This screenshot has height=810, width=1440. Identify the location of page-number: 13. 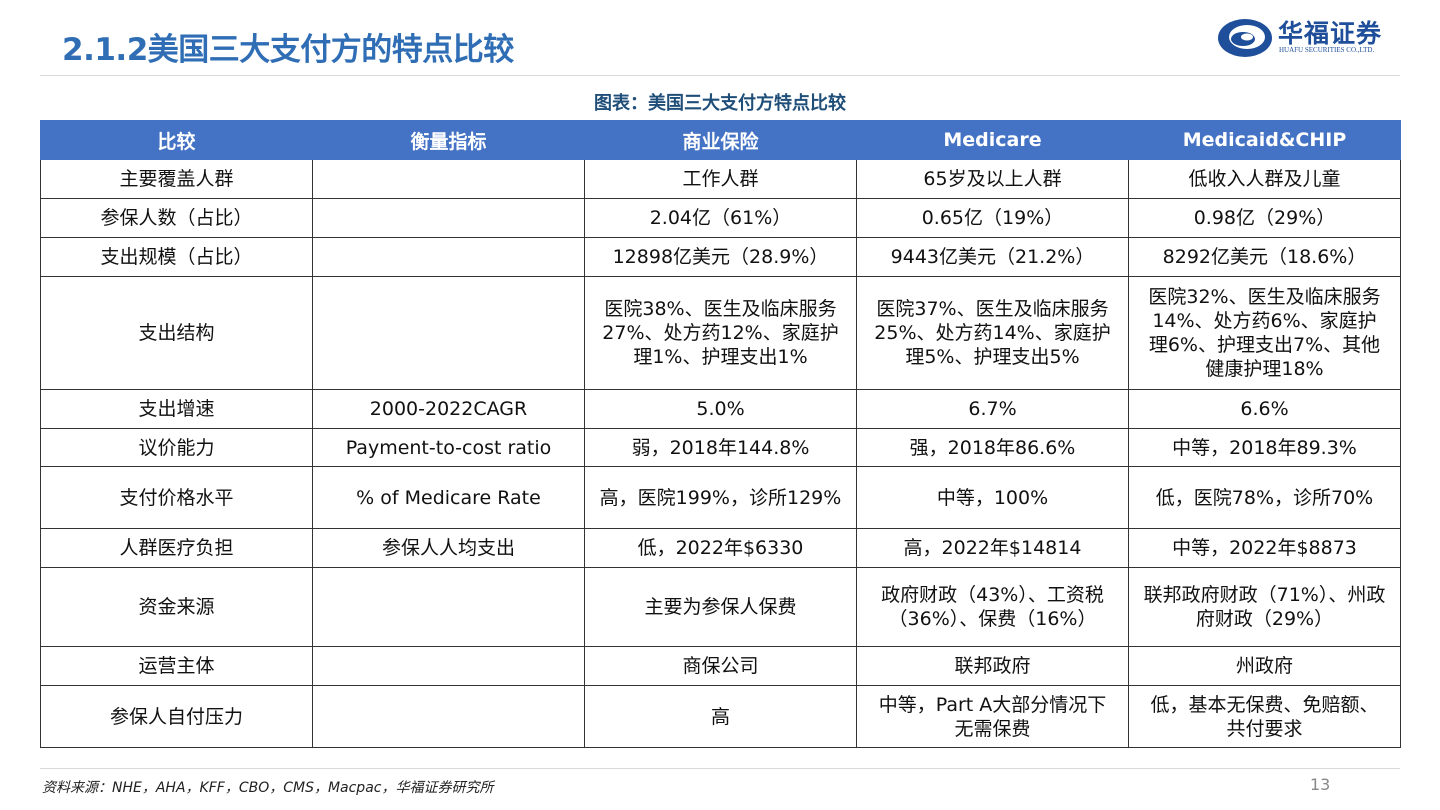
(1320, 784).